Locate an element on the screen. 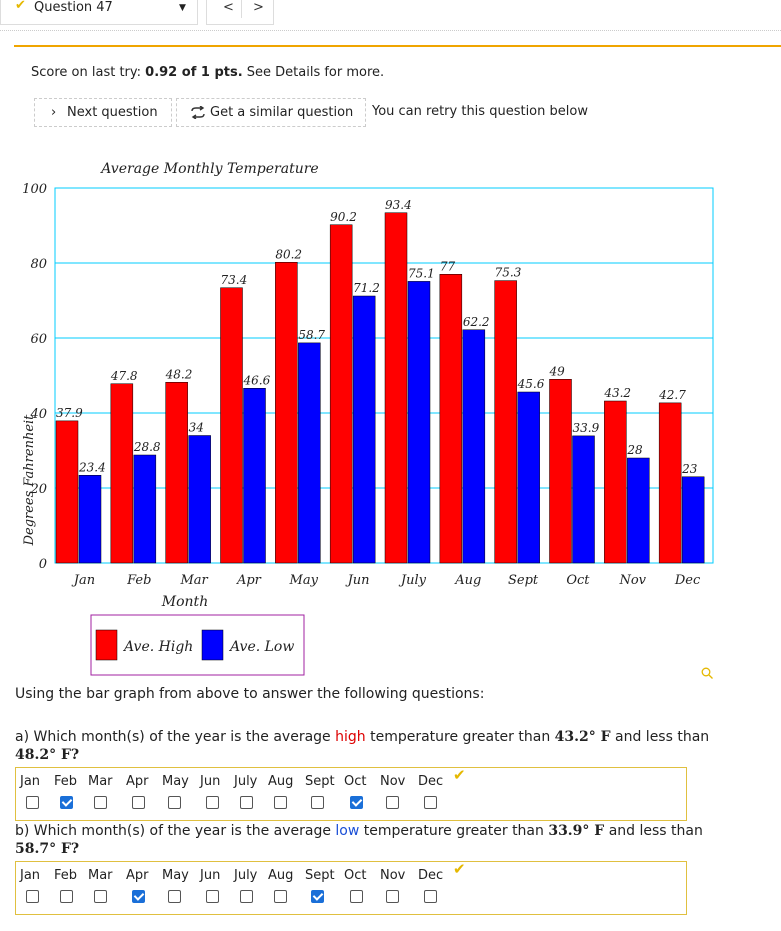  next-question-button: › Next question is located at coordinates (103, 112).